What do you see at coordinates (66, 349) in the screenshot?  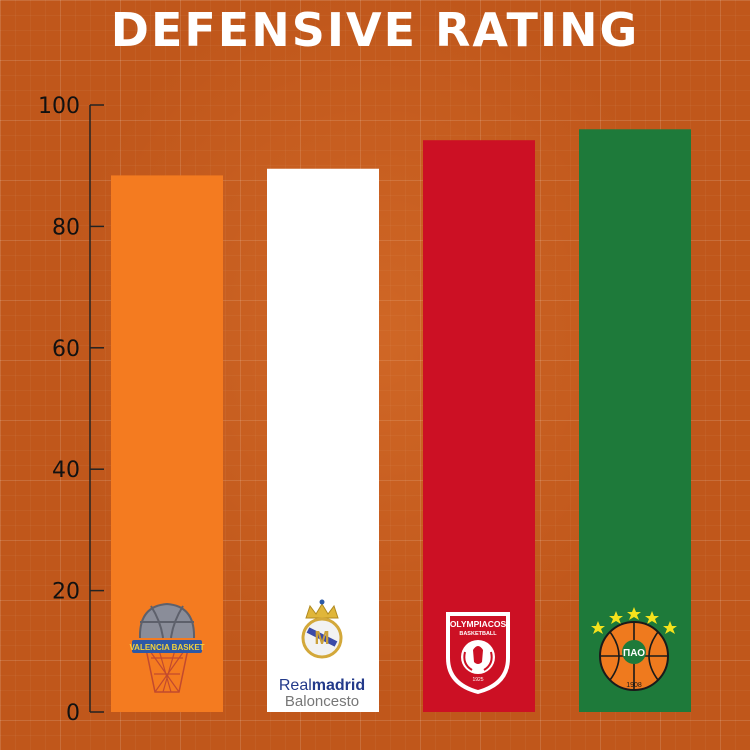 I see `y-tick-label: 60` at bounding box center [66, 349].